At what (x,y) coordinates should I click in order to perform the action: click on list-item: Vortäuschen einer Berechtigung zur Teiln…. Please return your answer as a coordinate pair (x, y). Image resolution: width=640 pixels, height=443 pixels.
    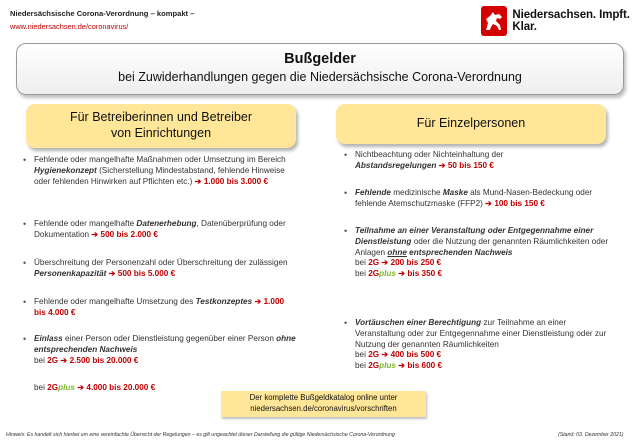
    Looking at the image, I should click on (480, 345).